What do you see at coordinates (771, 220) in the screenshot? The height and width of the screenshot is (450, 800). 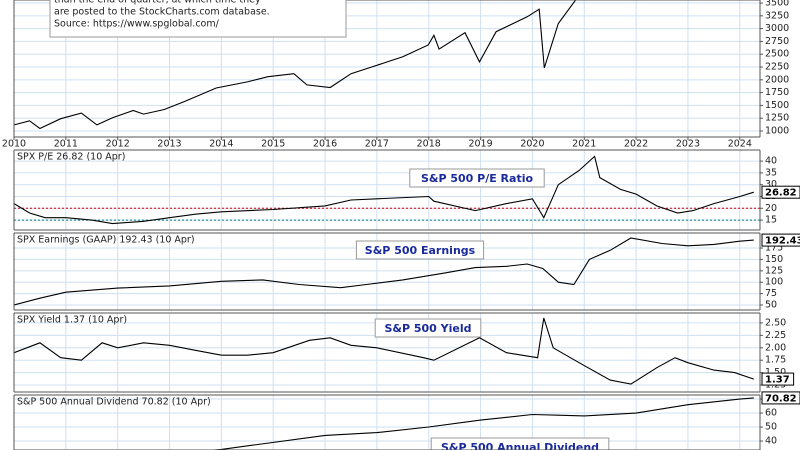 I see `y-tick-label: 15` at bounding box center [771, 220].